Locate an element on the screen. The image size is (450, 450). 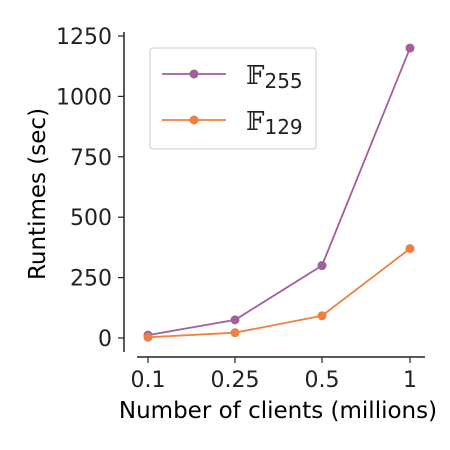
y-tick-label: 1250 is located at coordinates (84, 37).